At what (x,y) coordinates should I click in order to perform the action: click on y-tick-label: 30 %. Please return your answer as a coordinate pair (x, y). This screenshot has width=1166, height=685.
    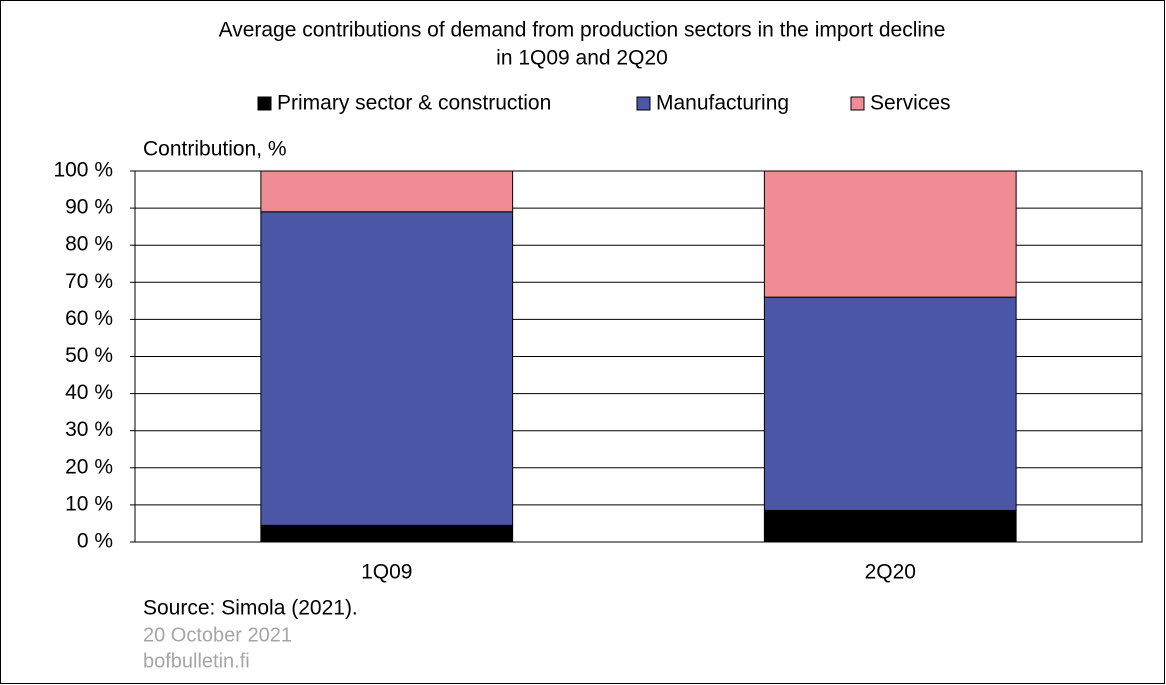
    Looking at the image, I should click on (89, 429).